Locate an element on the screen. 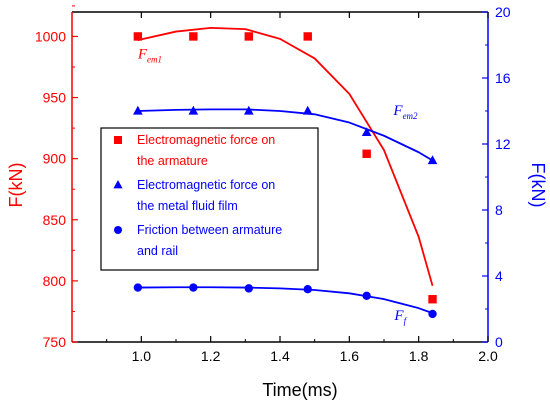  x-tick-label: 1.8 is located at coordinates (419, 356).